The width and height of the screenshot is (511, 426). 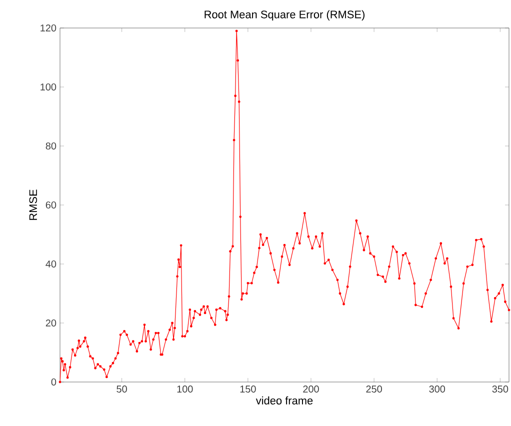 What do you see at coordinates (311, 389) in the screenshot?
I see `x-tick-label: 200` at bounding box center [311, 389].